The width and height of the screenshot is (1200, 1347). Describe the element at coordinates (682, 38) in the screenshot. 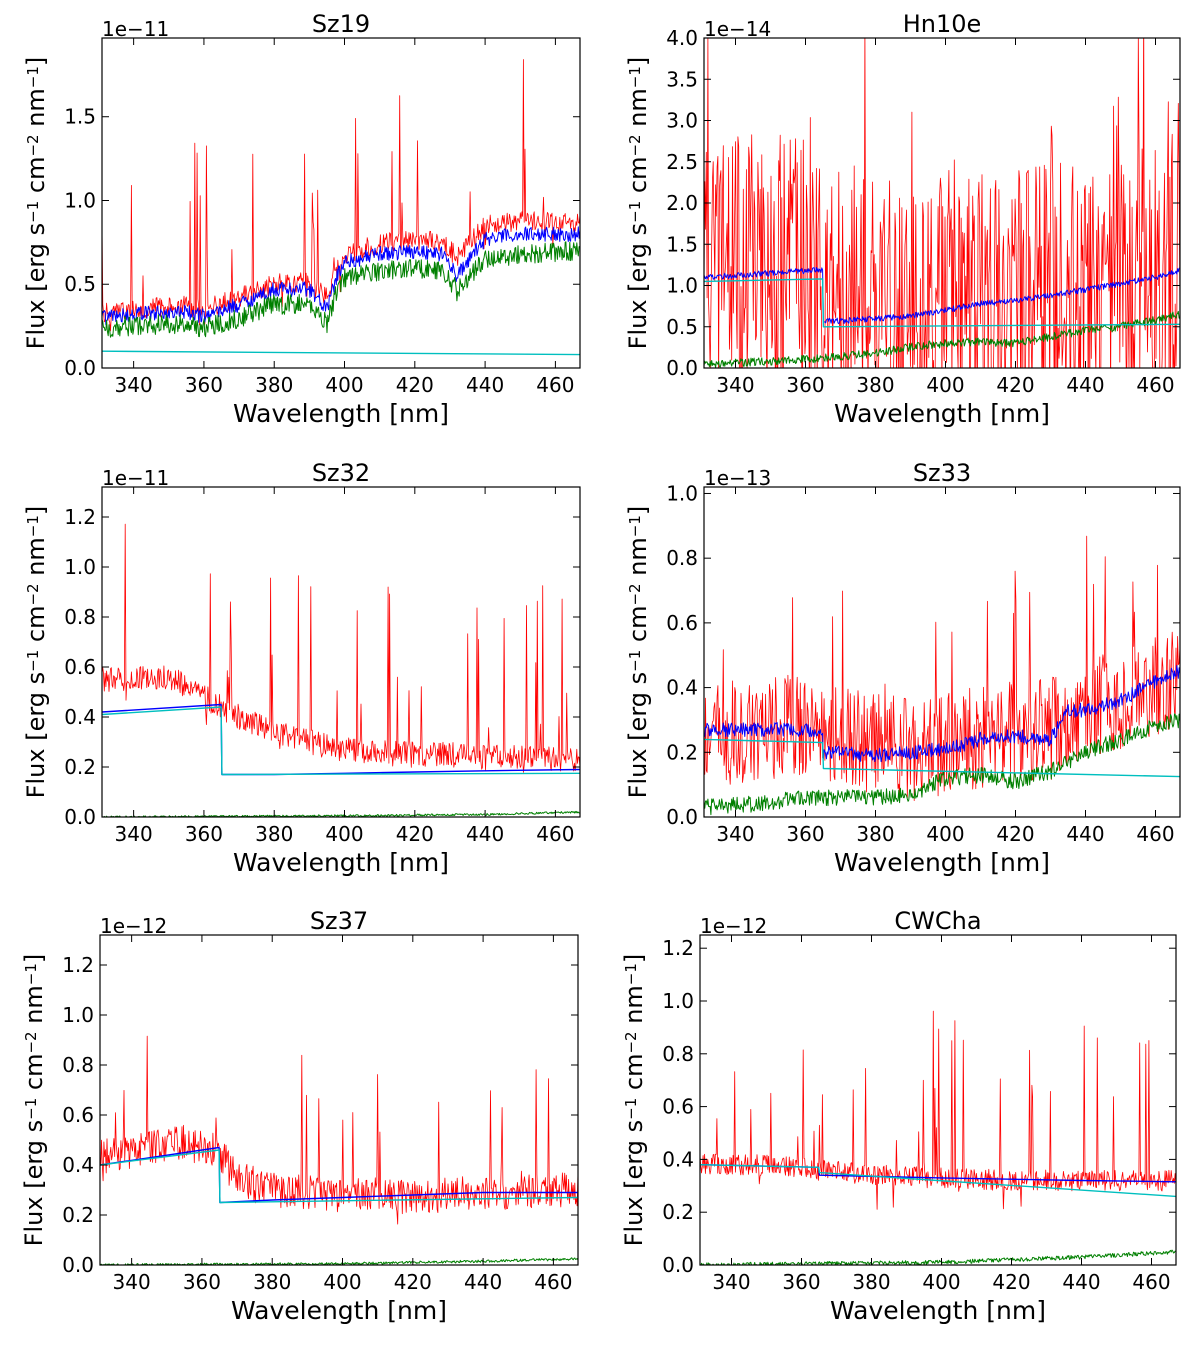

I see `y-tick-label: 4.0` at that location.